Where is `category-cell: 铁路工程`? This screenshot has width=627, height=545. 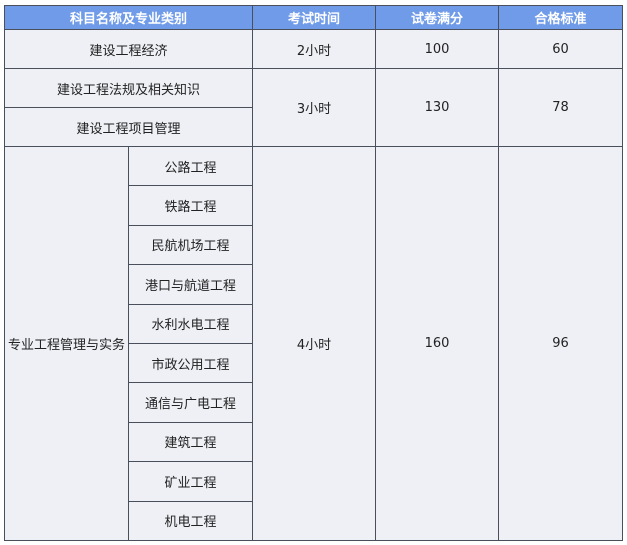 category-cell: 铁路工程 is located at coordinates (190, 205).